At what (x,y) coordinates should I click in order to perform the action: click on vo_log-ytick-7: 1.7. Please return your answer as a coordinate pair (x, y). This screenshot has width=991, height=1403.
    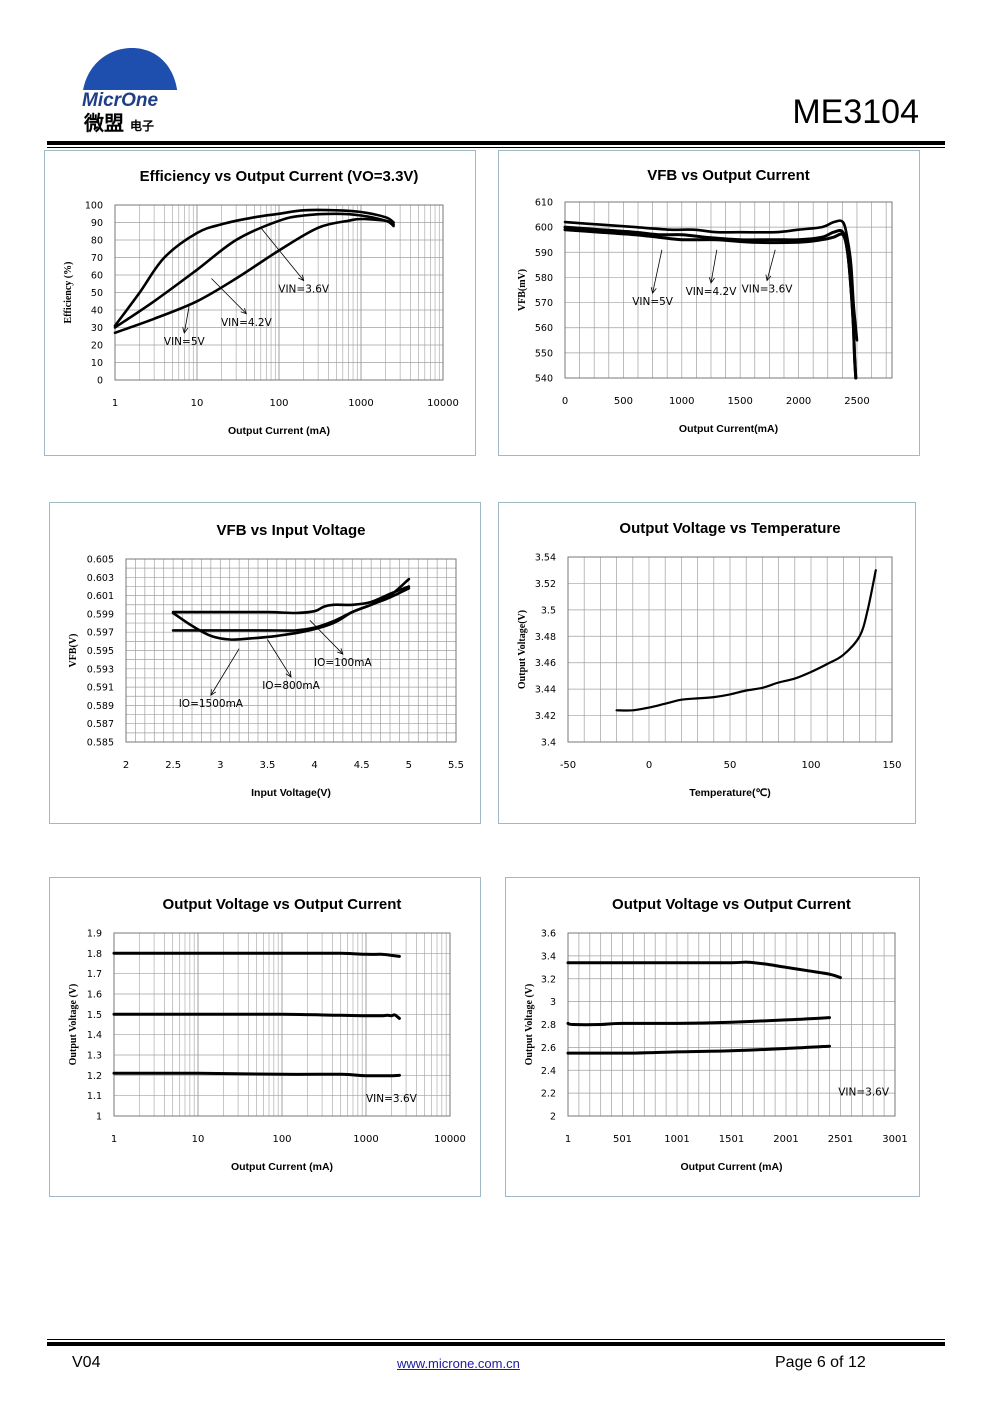
    Looking at the image, I should click on (94, 974).